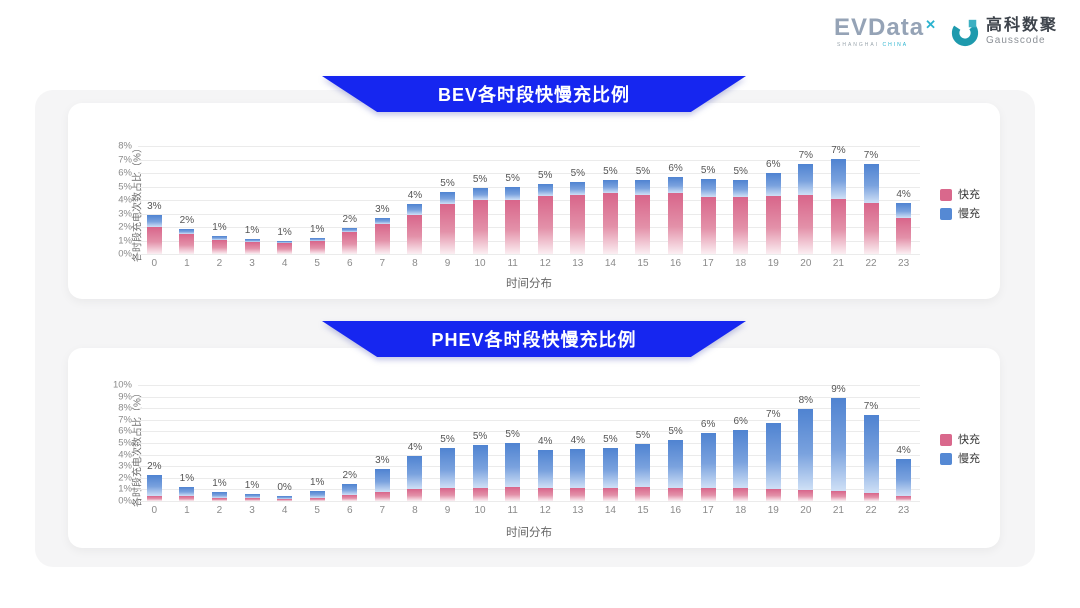 This screenshot has width=1080, height=608. What do you see at coordinates (610, 263) in the screenshot?
I see `x-tick-label: 14` at bounding box center [610, 263].